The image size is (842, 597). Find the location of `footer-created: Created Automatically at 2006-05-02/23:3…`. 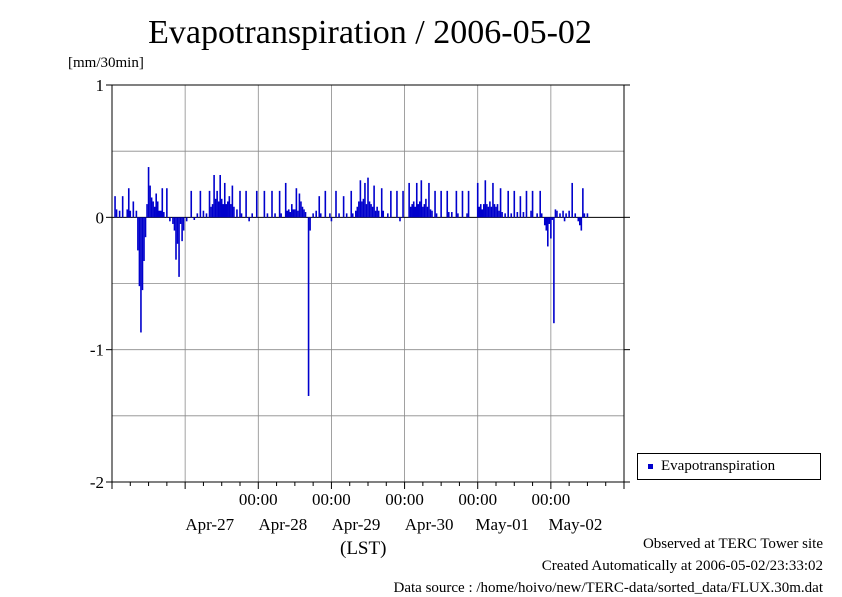

footer-created: Created Automatically at 2006-05-02/23:3… is located at coordinates (682, 566).